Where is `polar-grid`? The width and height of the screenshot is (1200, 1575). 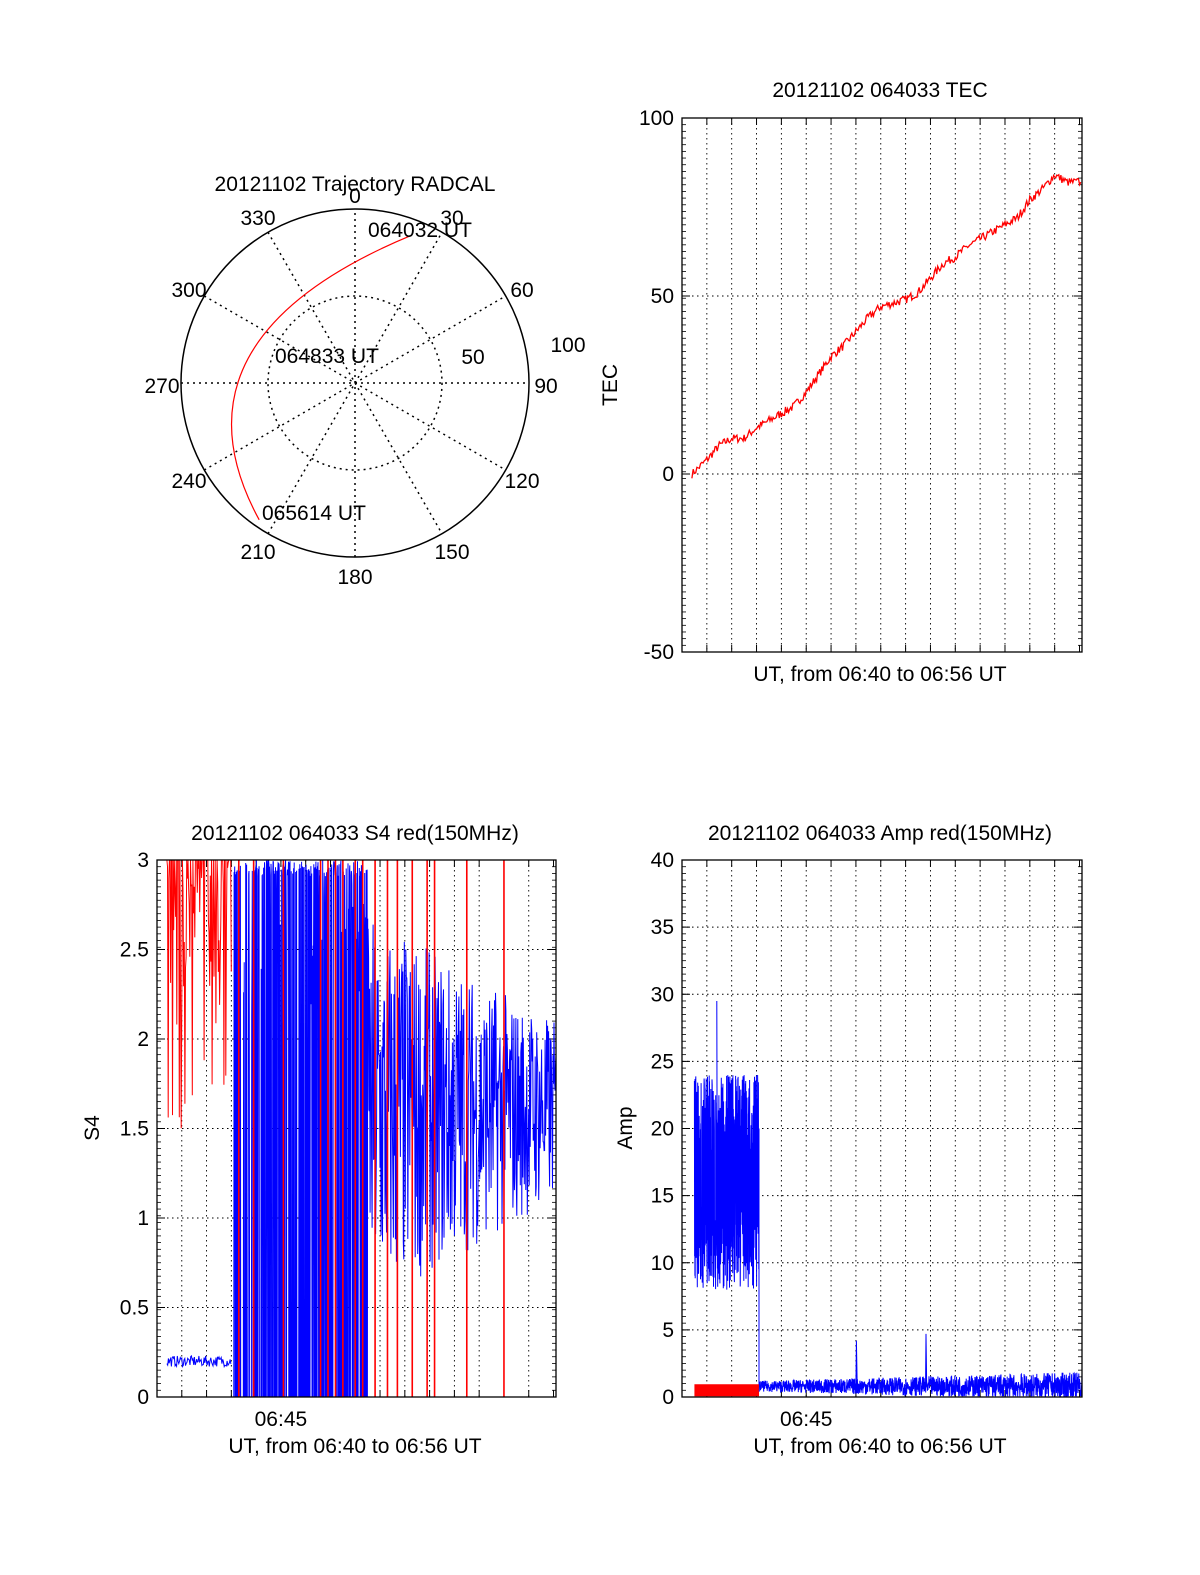 polar-grid is located at coordinates (355, 383).